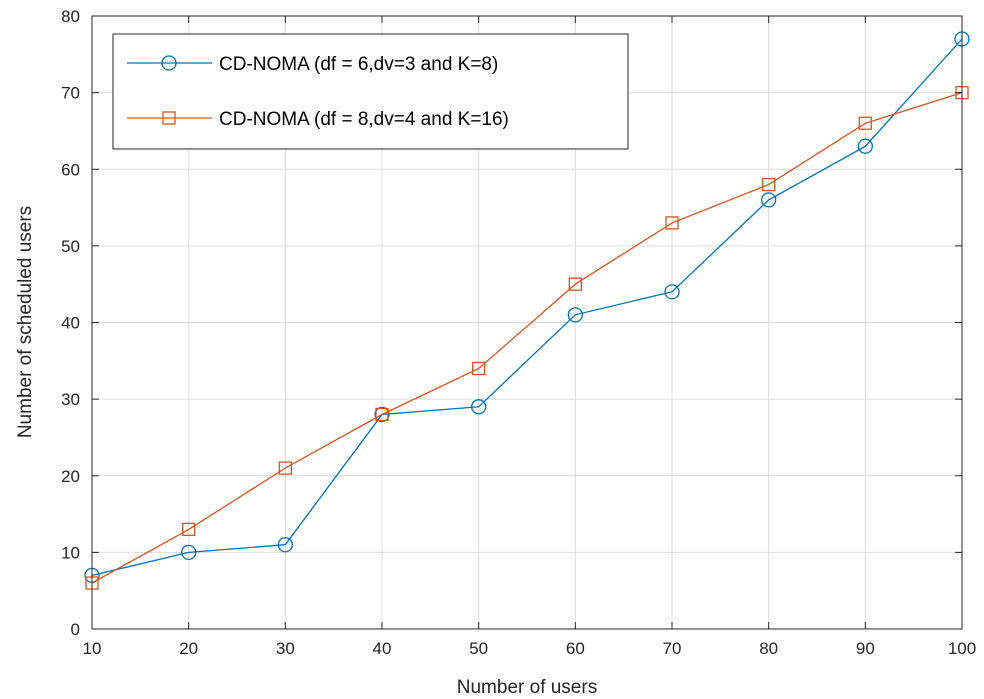  Describe the element at coordinates (25, 322) in the screenshot. I see `y-axis-label: Number of scheduled users` at that location.